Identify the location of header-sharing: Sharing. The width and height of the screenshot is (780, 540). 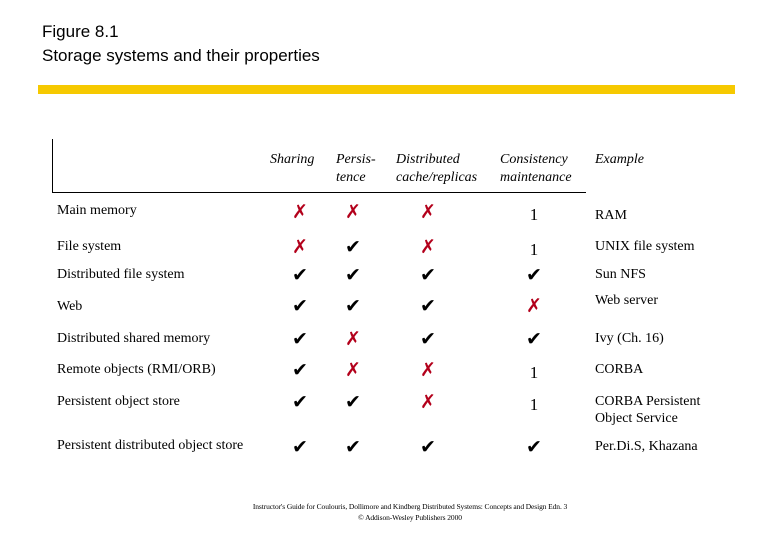
(292, 159).